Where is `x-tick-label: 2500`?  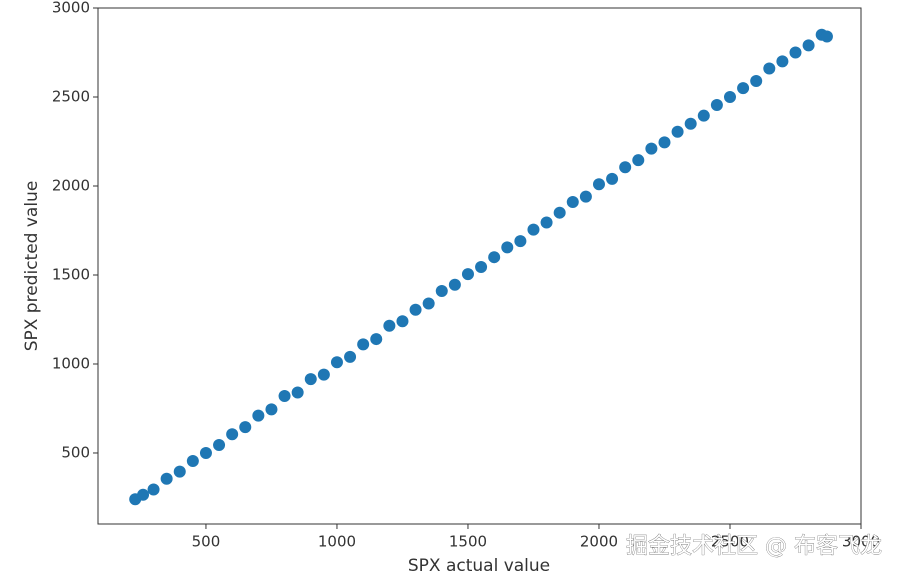 x-tick-label: 2500 is located at coordinates (730, 542).